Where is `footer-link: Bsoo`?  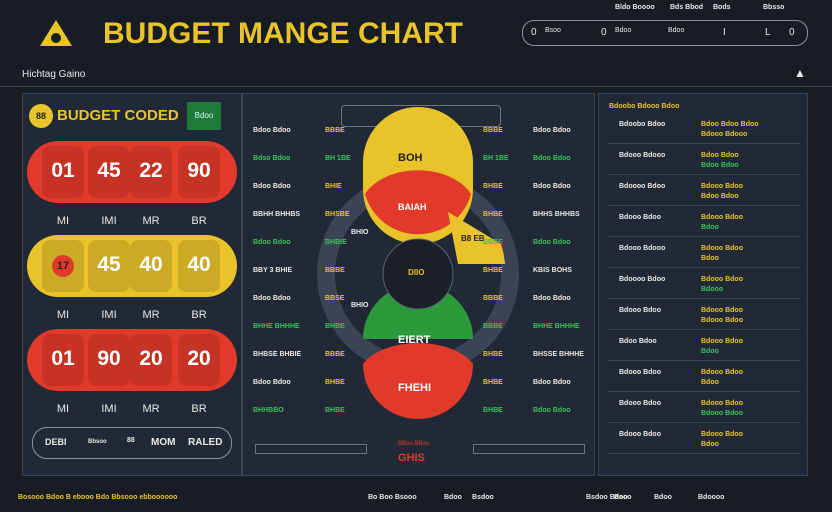
footer-link: Bsoo is located at coordinates (623, 497).